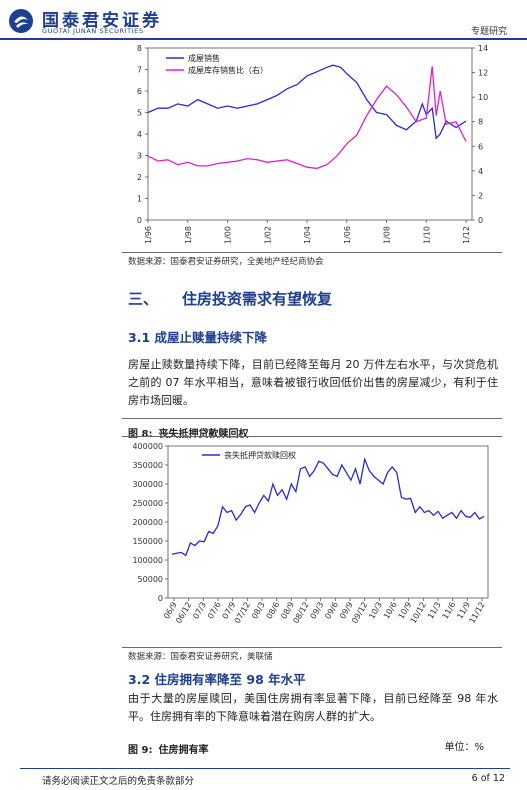  What do you see at coordinates (139, 220) in the screenshot?
I see `chart1-left-tick-label: 0` at bounding box center [139, 220].